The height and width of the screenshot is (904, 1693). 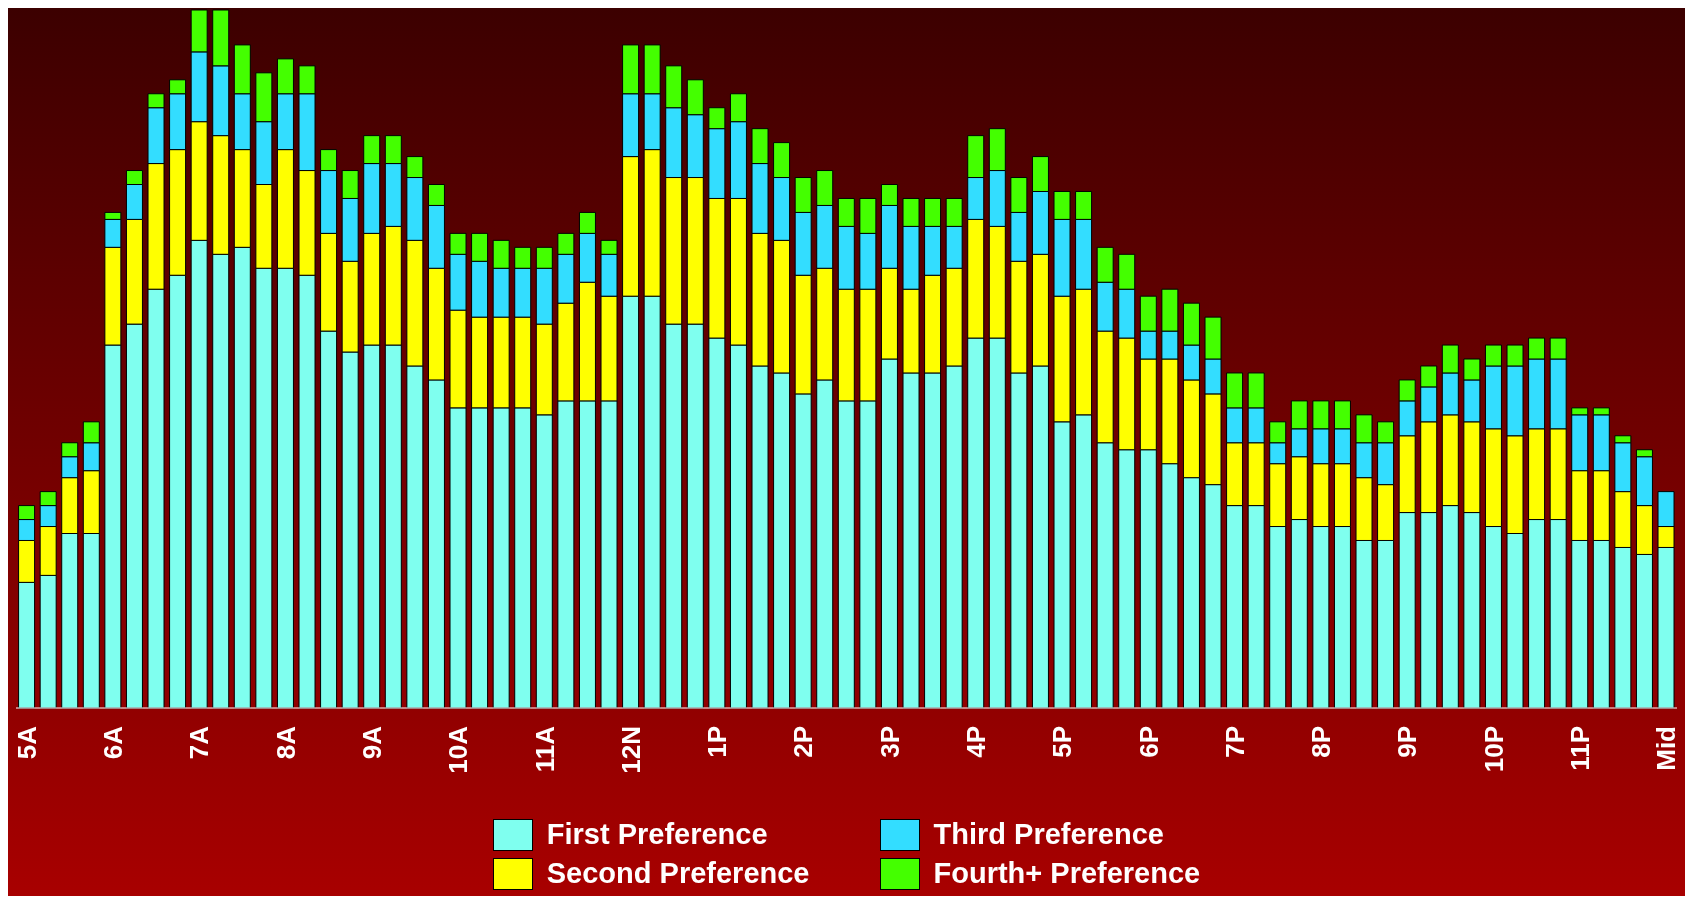 I want to click on x-tick-label: 8P, so click(x=1321, y=742).